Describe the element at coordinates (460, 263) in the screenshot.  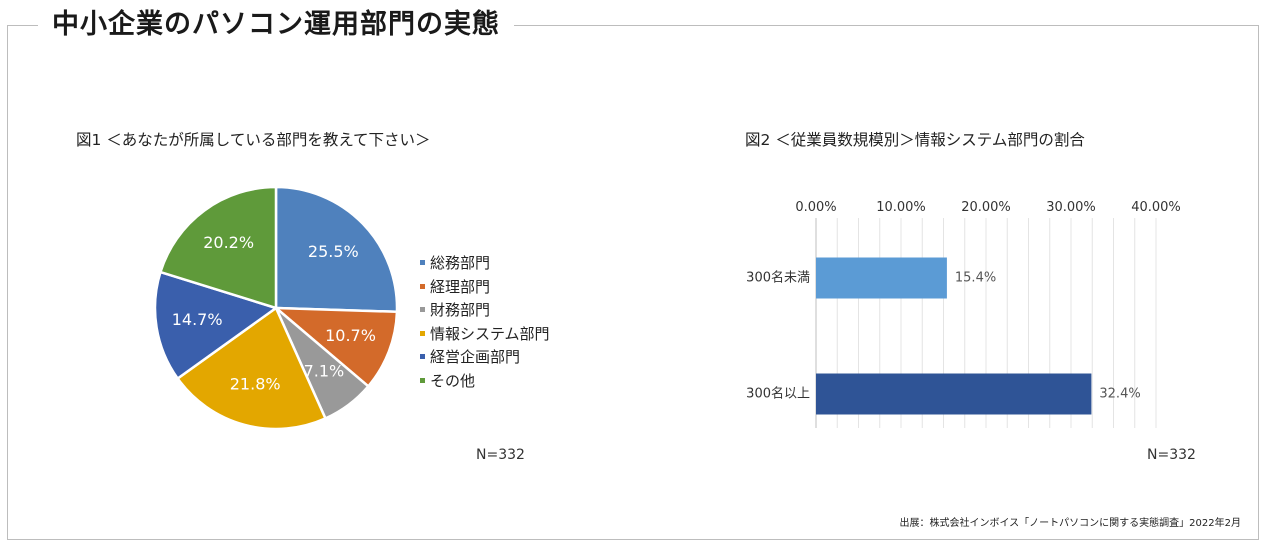
I see `legend-label: 総務部門` at that location.